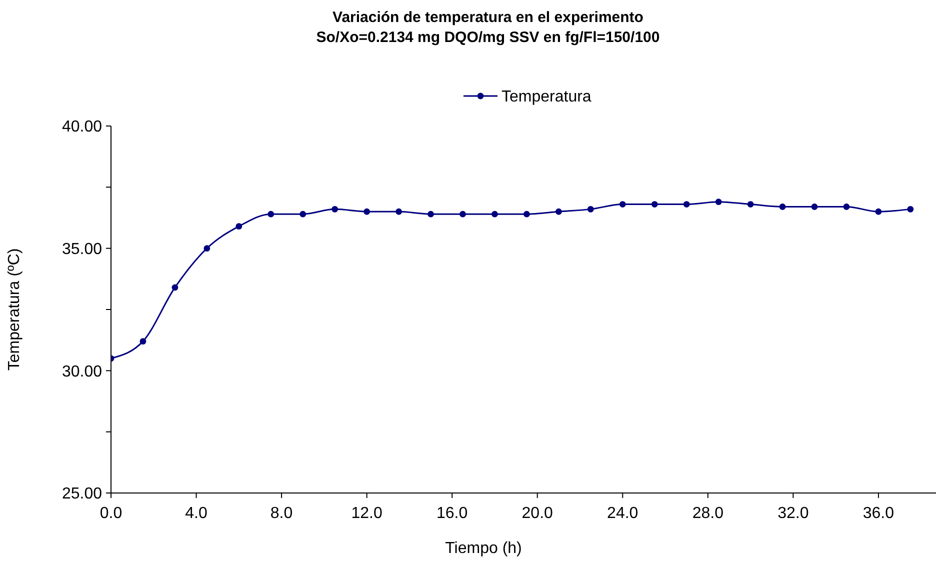 This screenshot has height=571, width=936. What do you see at coordinates (547, 97) in the screenshot?
I see `legend-label: Temperatura` at bounding box center [547, 97].